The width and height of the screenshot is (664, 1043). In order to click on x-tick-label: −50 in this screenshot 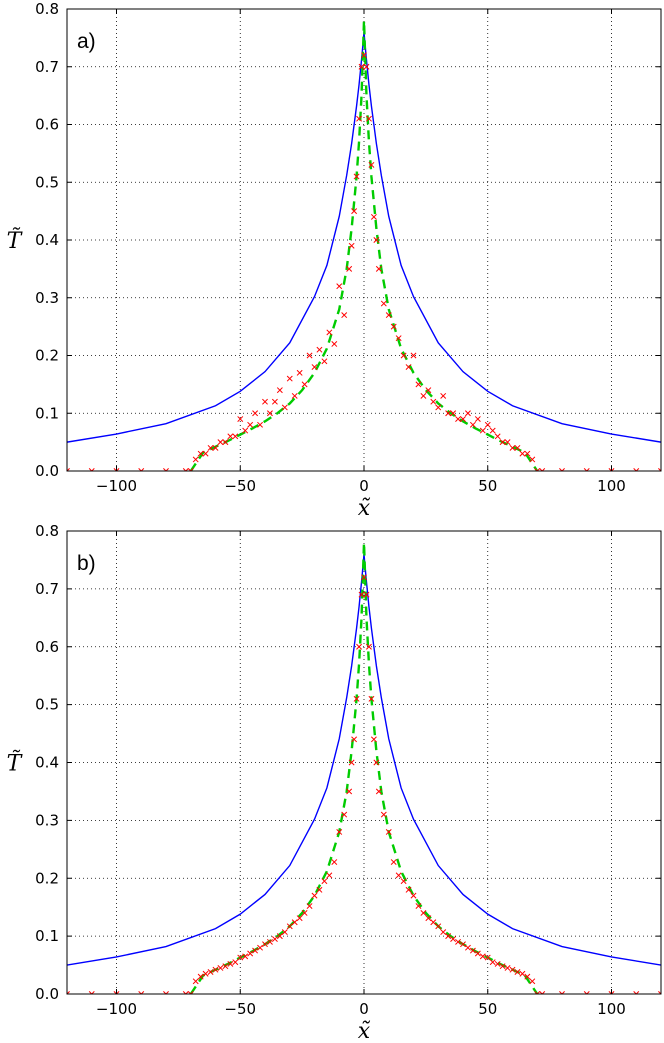, I will do `click(240, 1009)`.